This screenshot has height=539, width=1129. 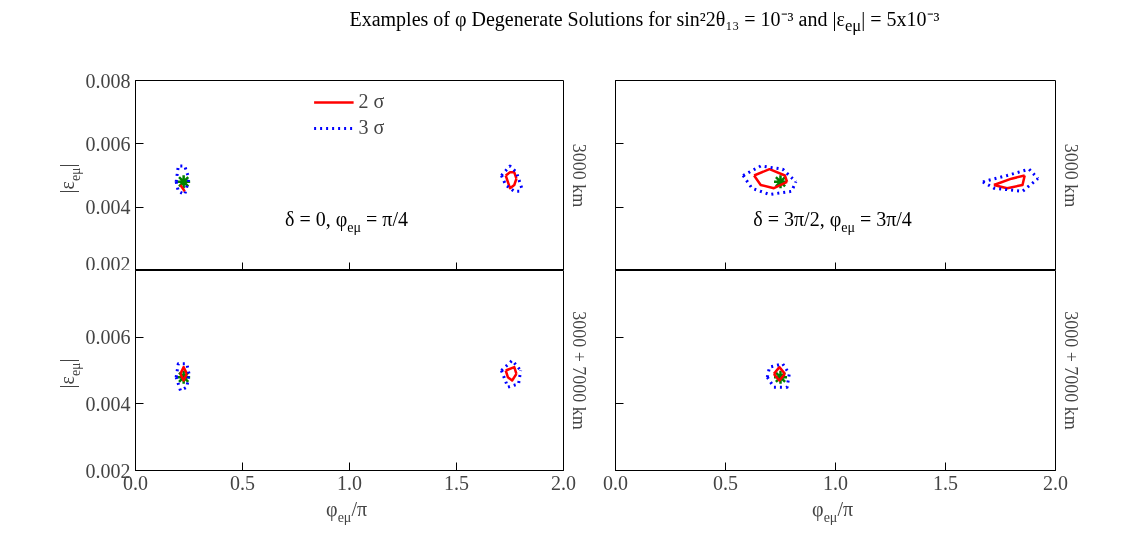 What do you see at coordinates (615, 482) in the screenshot?
I see `x-tick-label: 0.0` at bounding box center [615, 482].